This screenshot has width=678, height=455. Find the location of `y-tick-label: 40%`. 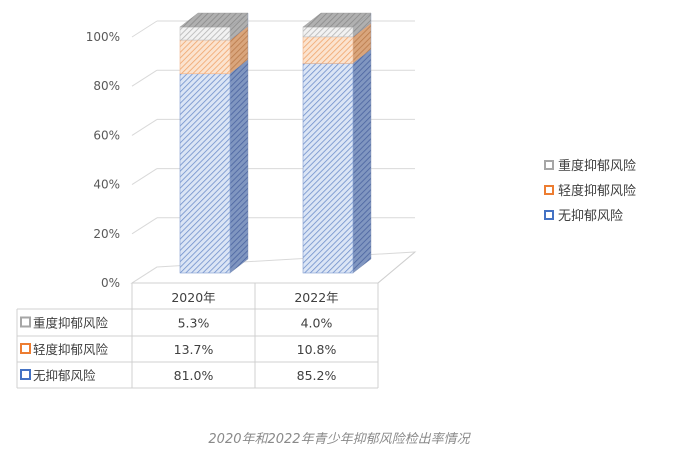

y-tick-label: 40% is located at coordinates (106, 185).